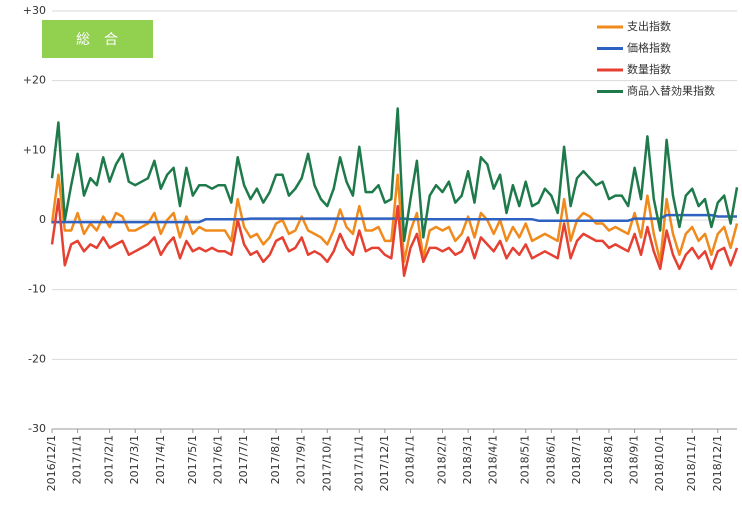  What do you see at coordinates (649, 26) in the screenshot?
I see `legend-label: 支出指数` at bounding box center [649, 26].